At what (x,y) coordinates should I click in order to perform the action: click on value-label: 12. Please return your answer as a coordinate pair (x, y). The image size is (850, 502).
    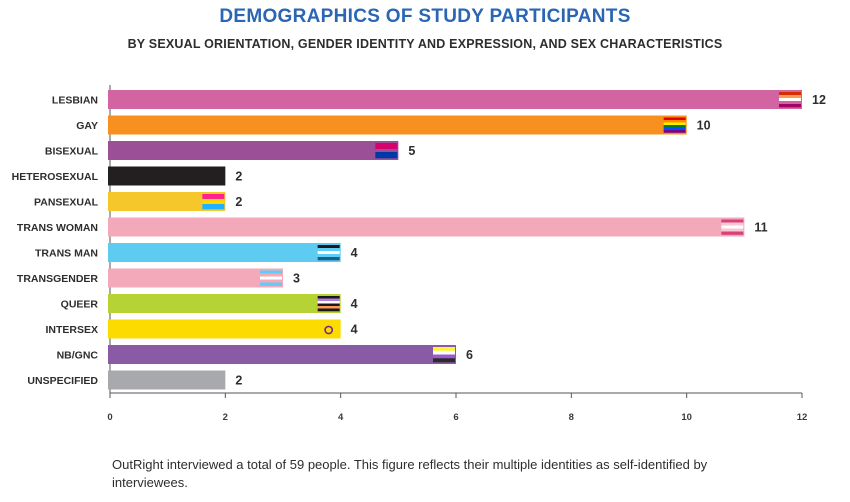
    Looking at the image, I should click on (819, 100).